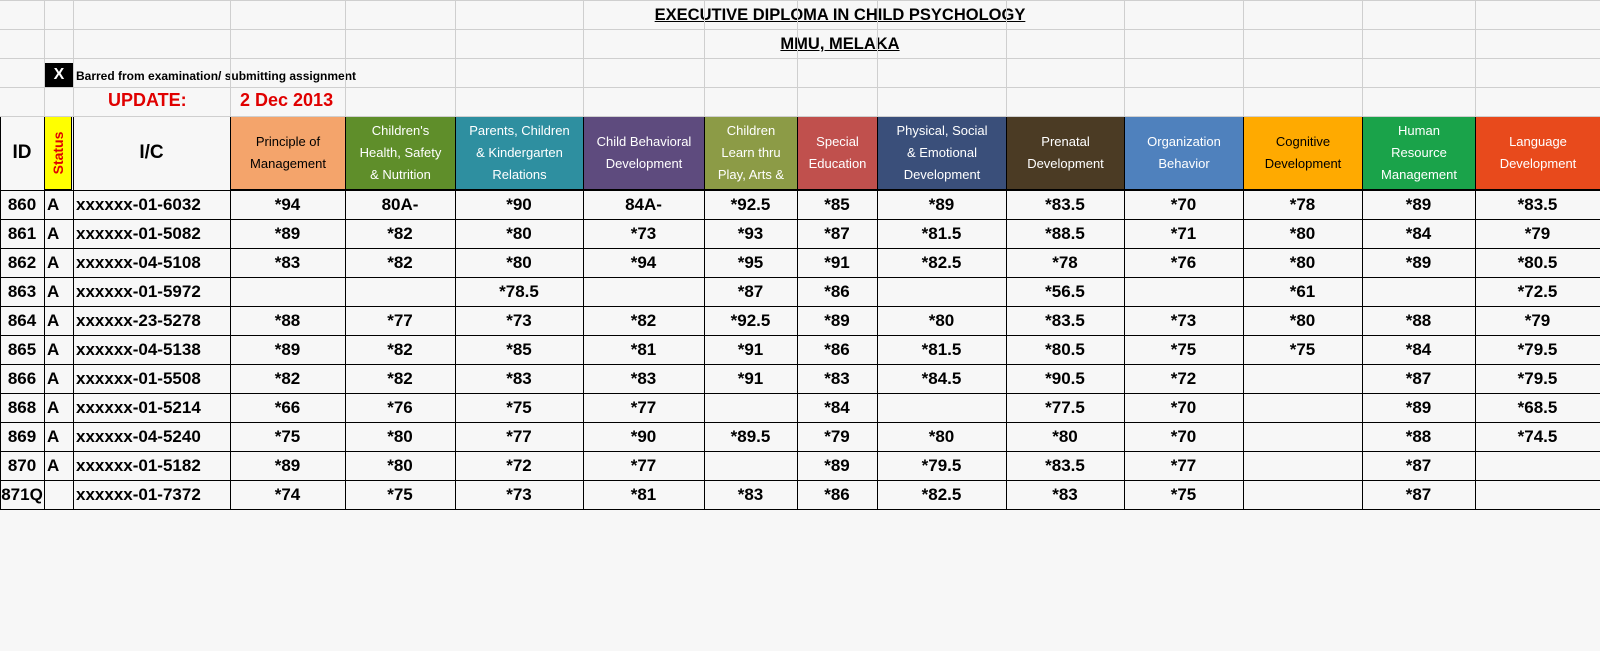  I want to click on cell-ic: xxxxxx-04-5138, so click(138, 349).